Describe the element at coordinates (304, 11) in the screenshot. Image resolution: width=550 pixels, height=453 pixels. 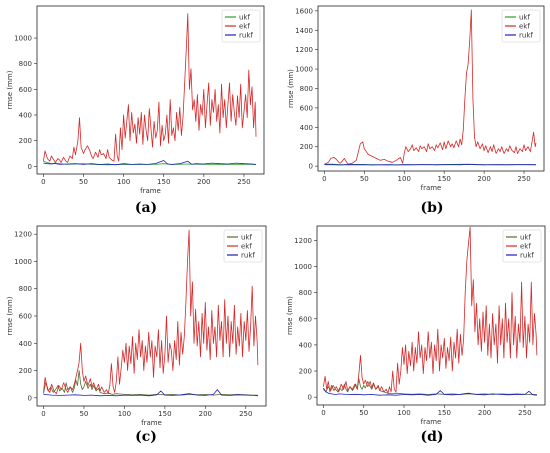
I see `y-tick-label: 1600` at that location.